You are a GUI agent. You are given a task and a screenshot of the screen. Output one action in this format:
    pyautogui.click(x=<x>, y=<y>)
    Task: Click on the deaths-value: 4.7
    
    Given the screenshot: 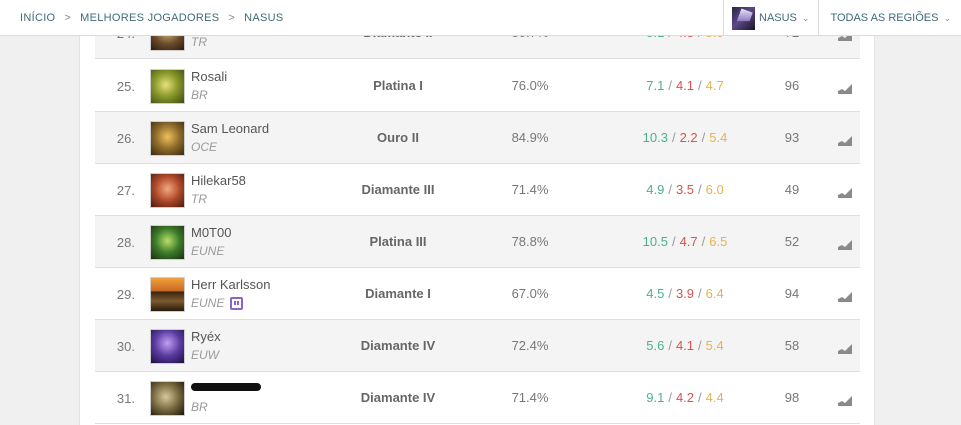 What is the action you would take?
    pyautogui.click(x=688, y=241)
    